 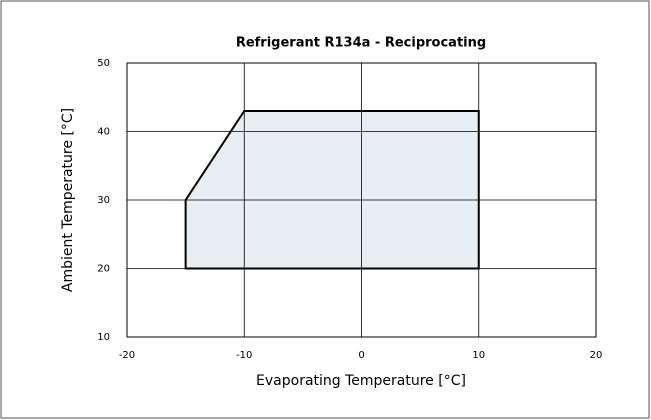 What do you see at coordinates (478, 355) in the screenshot?
I see `x-tick-label: 10` at bounding box center [478, 355].